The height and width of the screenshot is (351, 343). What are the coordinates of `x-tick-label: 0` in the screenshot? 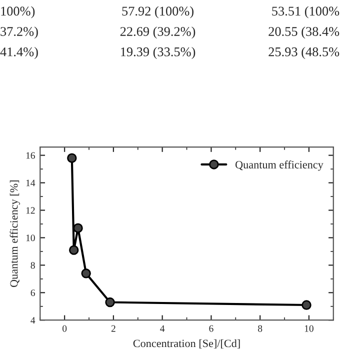 It's located at (64, 328).